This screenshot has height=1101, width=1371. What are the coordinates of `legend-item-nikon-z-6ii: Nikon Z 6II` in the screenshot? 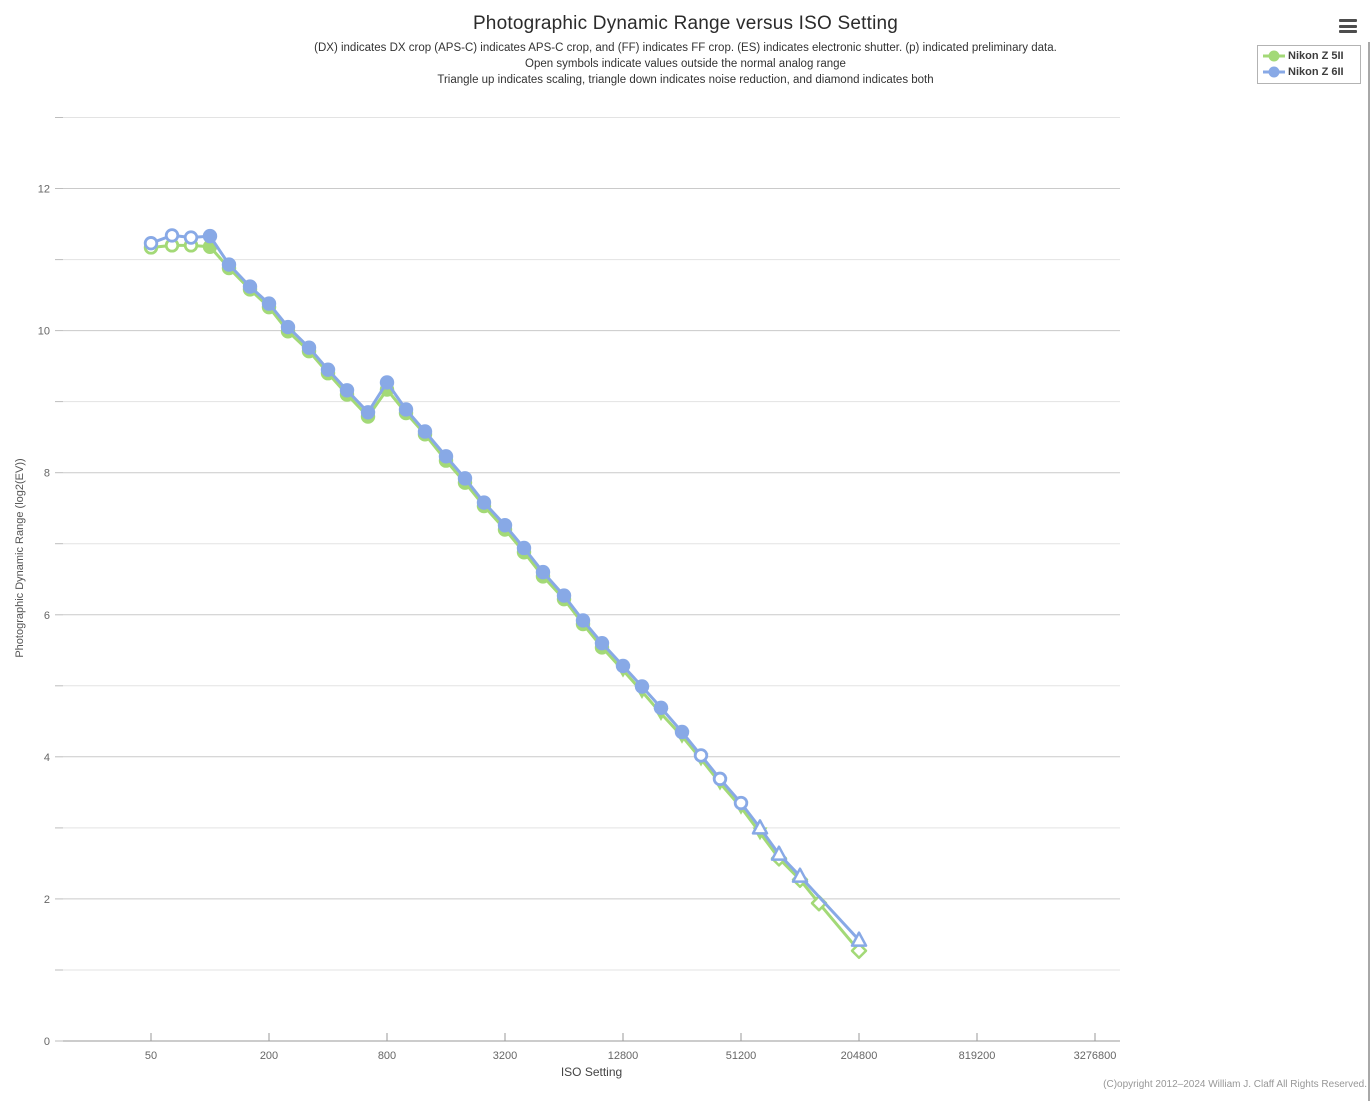 It's located at (1309, 72).